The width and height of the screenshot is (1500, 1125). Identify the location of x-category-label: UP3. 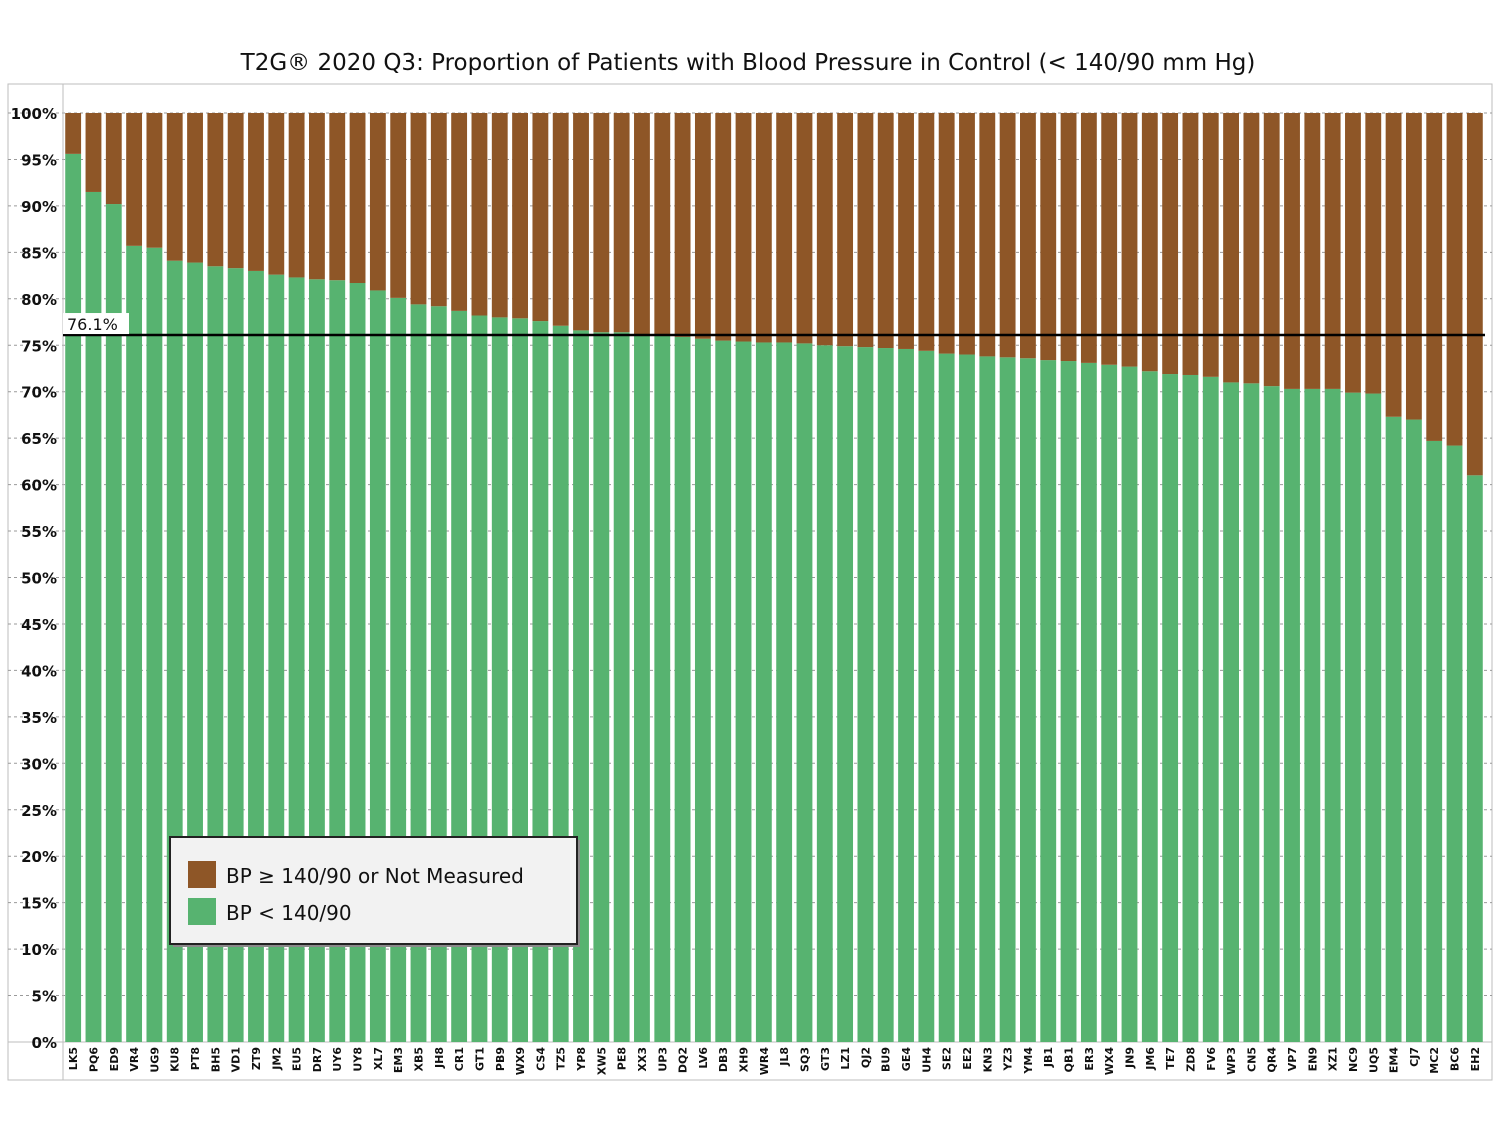
(662, 1059).